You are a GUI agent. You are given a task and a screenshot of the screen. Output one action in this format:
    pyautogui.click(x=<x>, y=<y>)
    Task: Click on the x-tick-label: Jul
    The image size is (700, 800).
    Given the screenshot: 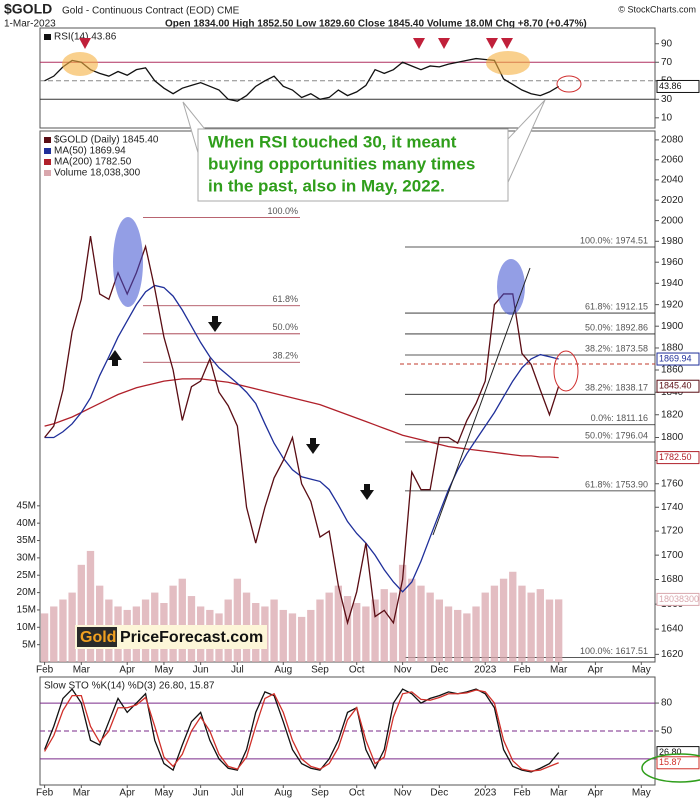 What is the action you would take?
    pyautogui.click(x=237, y=793)
    